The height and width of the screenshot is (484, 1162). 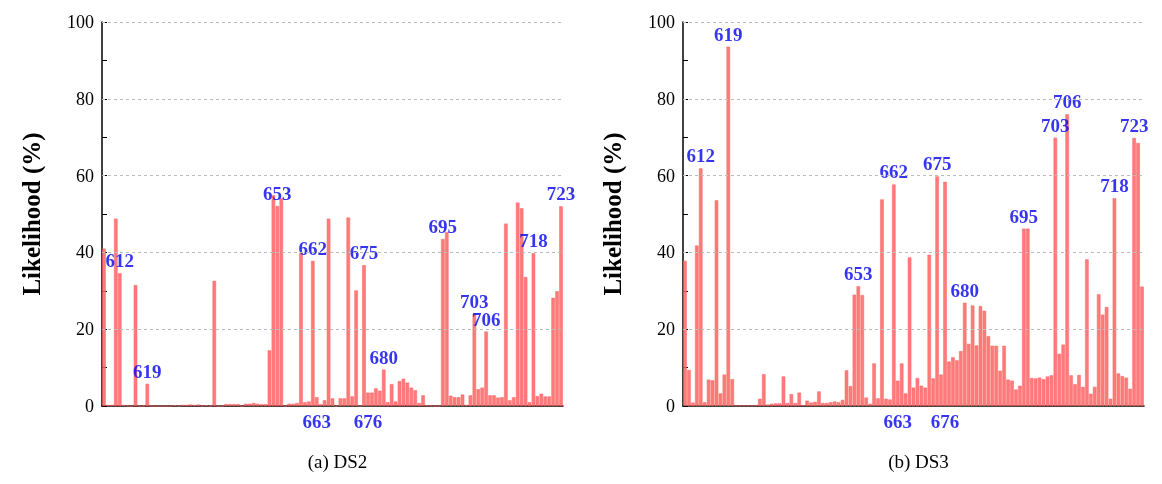 What do you see at coordinates (661, 22) in the screenshot?
I see `y-tick-label: 100` at bounding box center [661, 22].